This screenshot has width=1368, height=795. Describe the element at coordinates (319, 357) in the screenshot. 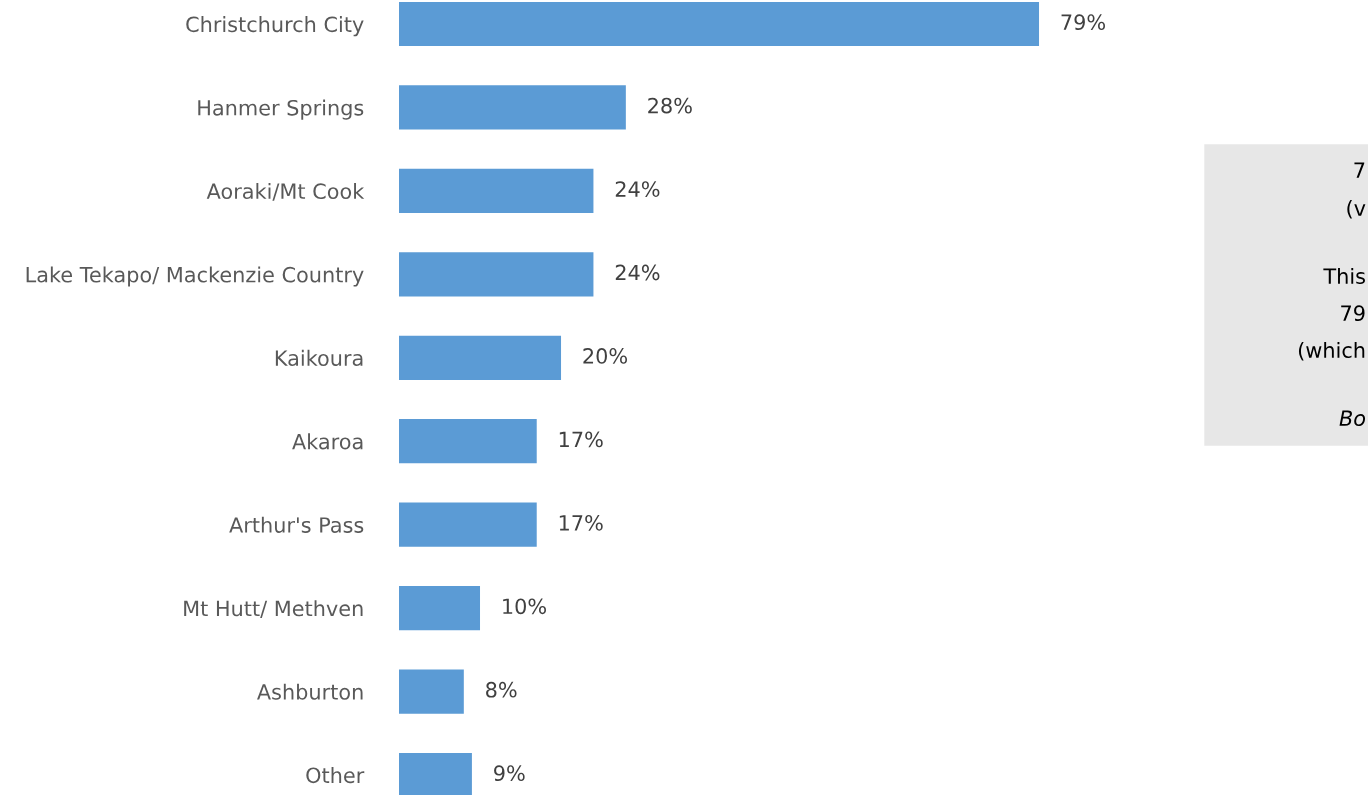

I see `y-tick-label: Kaikoura` at that location.